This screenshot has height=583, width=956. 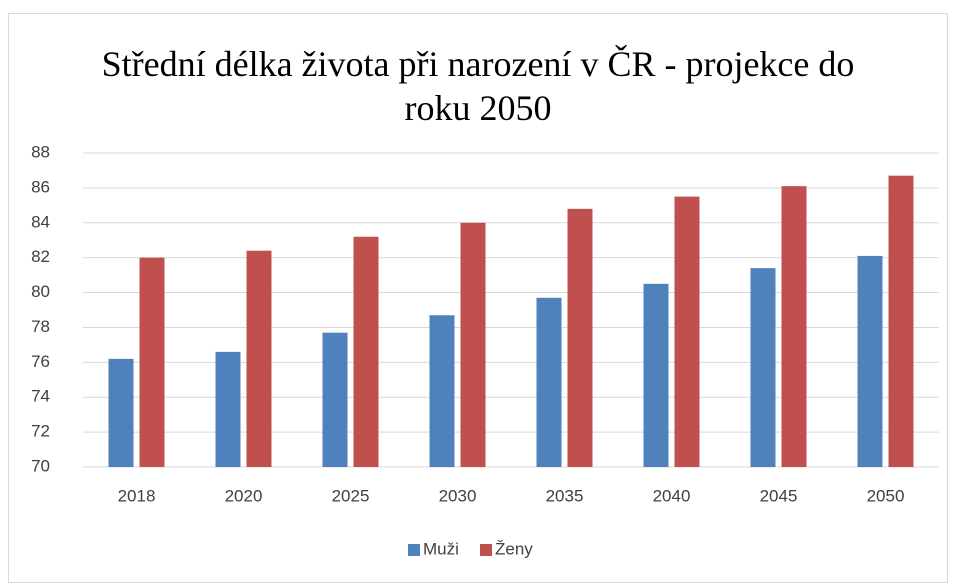 What do you see at coordinates (886, 495) in the screenshot?
I see `x-tick-label: 2050` at bounding box center [886, 495].